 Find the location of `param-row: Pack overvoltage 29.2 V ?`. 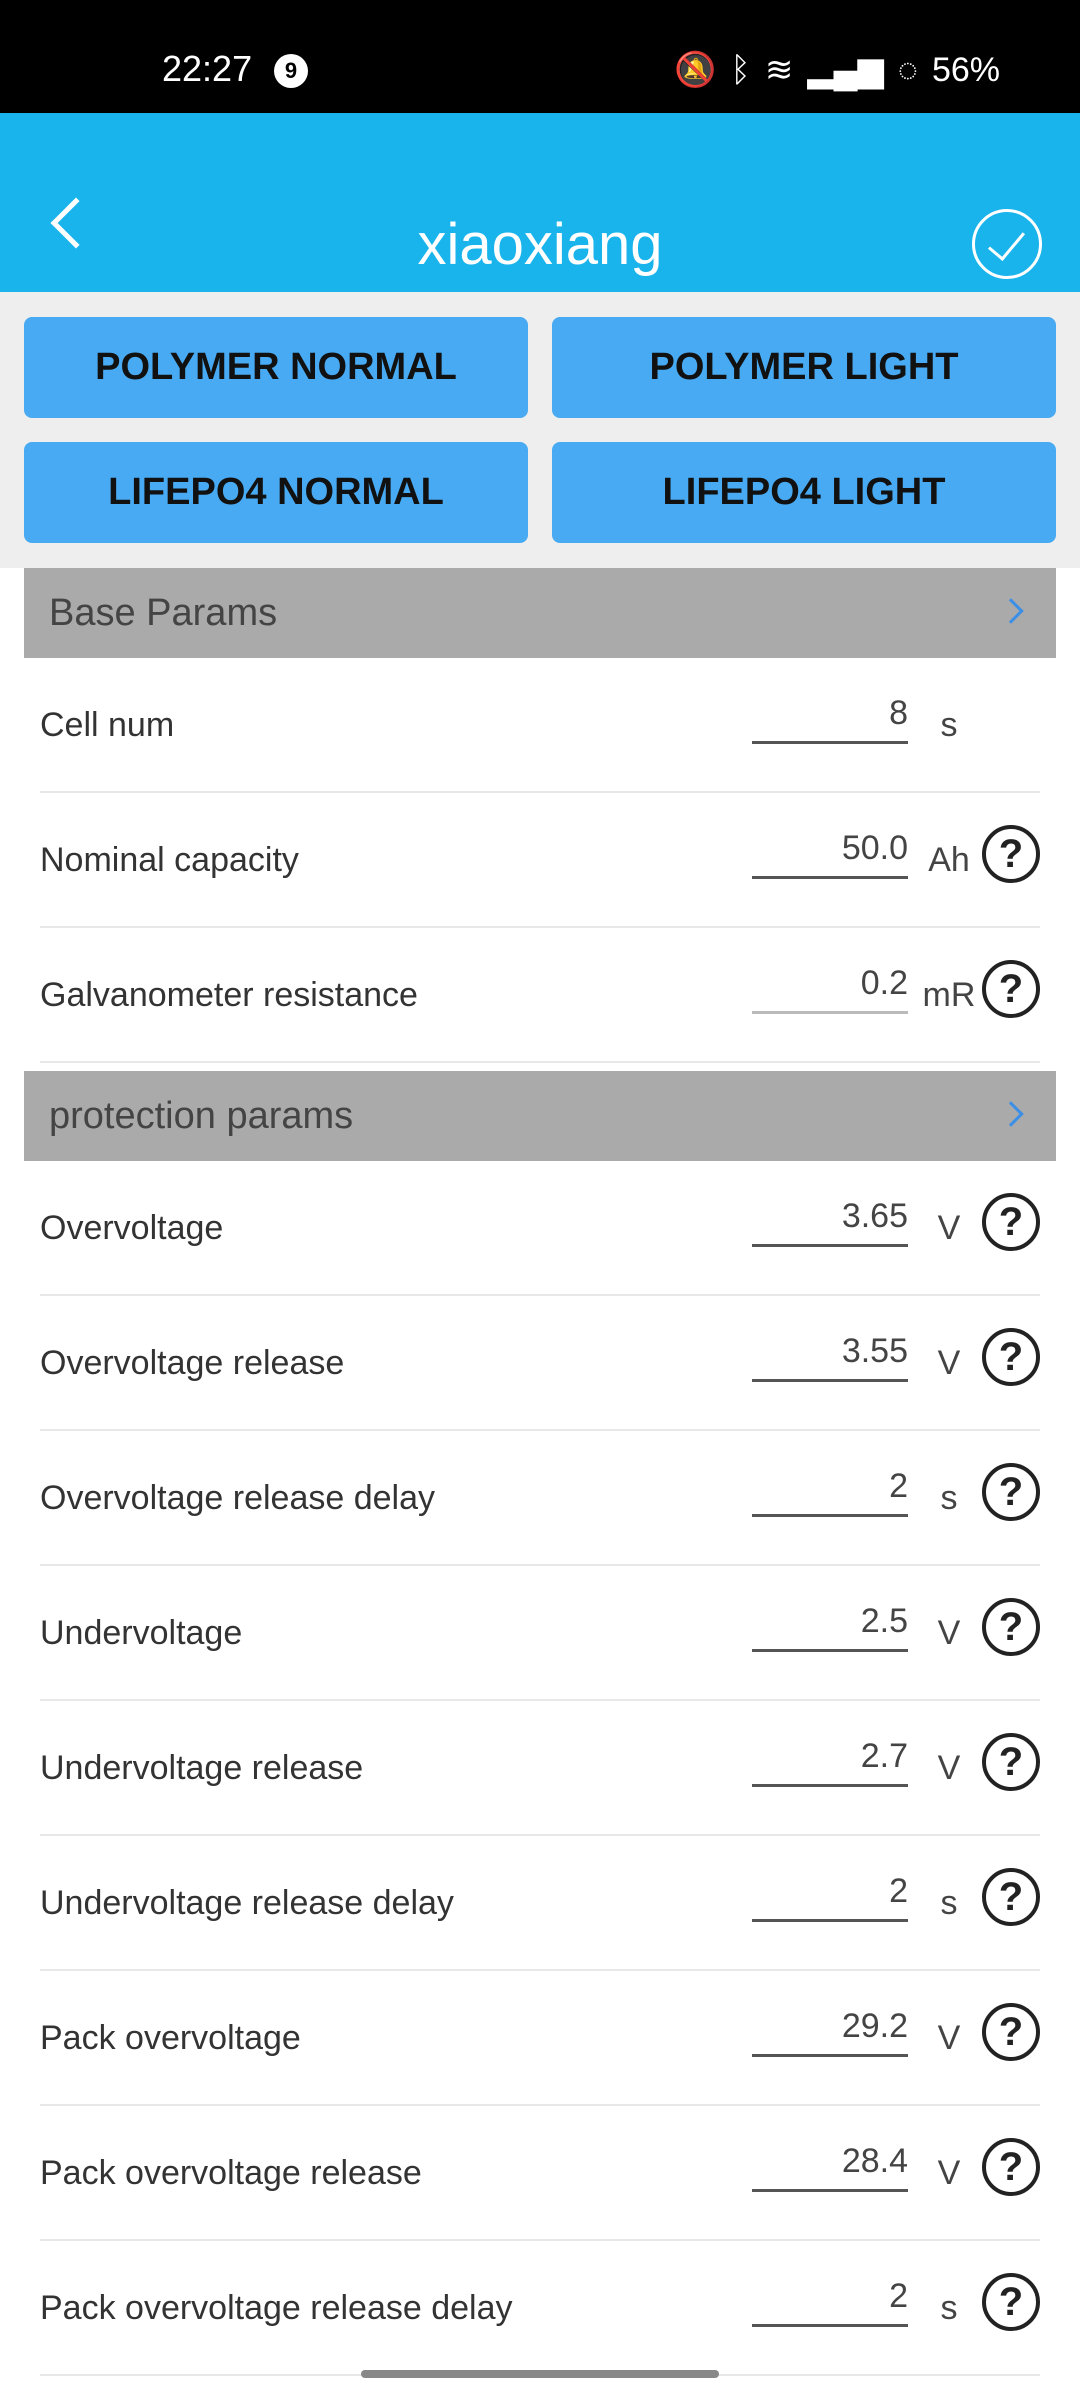

param-row: Pack overvoltage 29.2 V ? is located at coordinates (540, 2038).